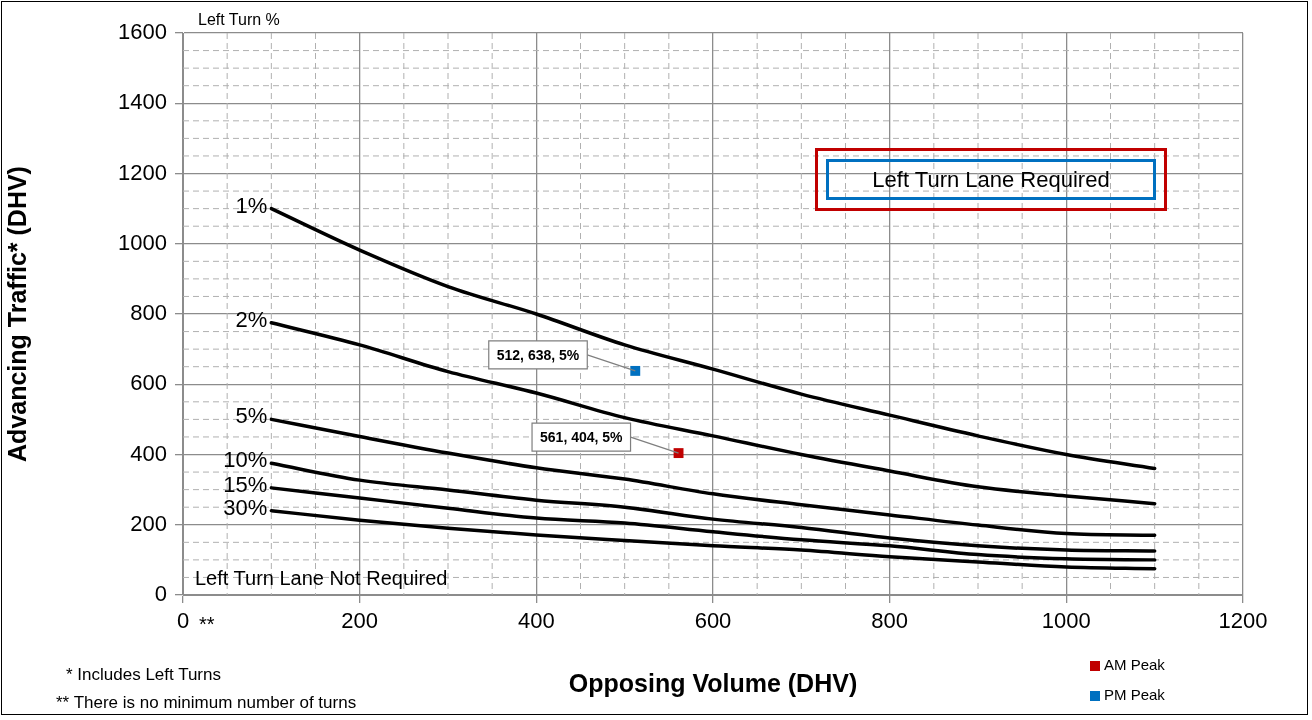 Image resolution: width=1312 pixels, height=720 pixels. I want to click on y-tick-label: 200, so click(148, 523).